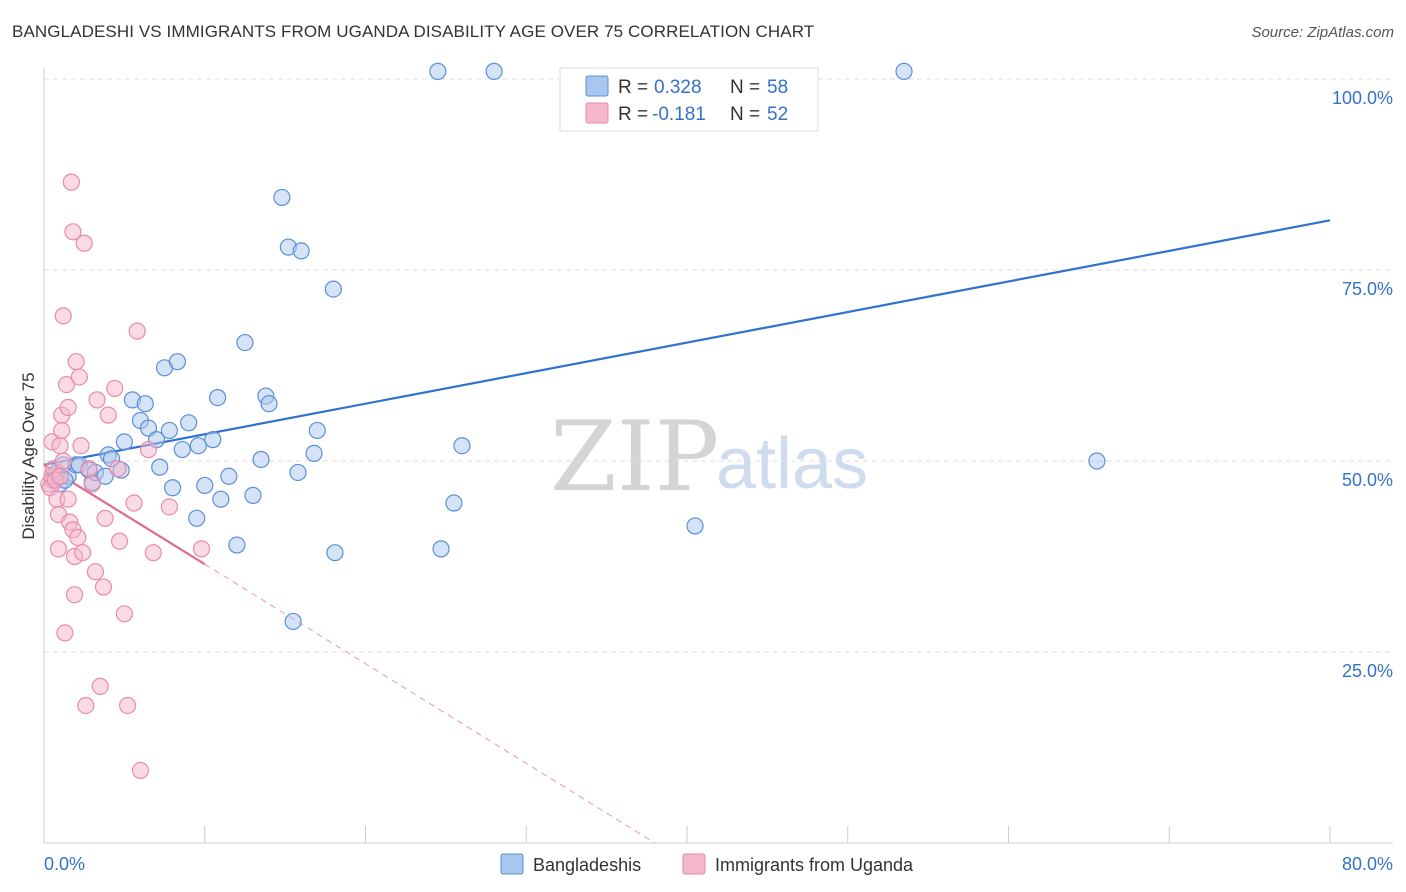 The height and width of the screenshot is (892, 1406). Describe the element at coordinates (745, 114) in the screenshot. I see `stats-n-label-uganda: N =` at that location.